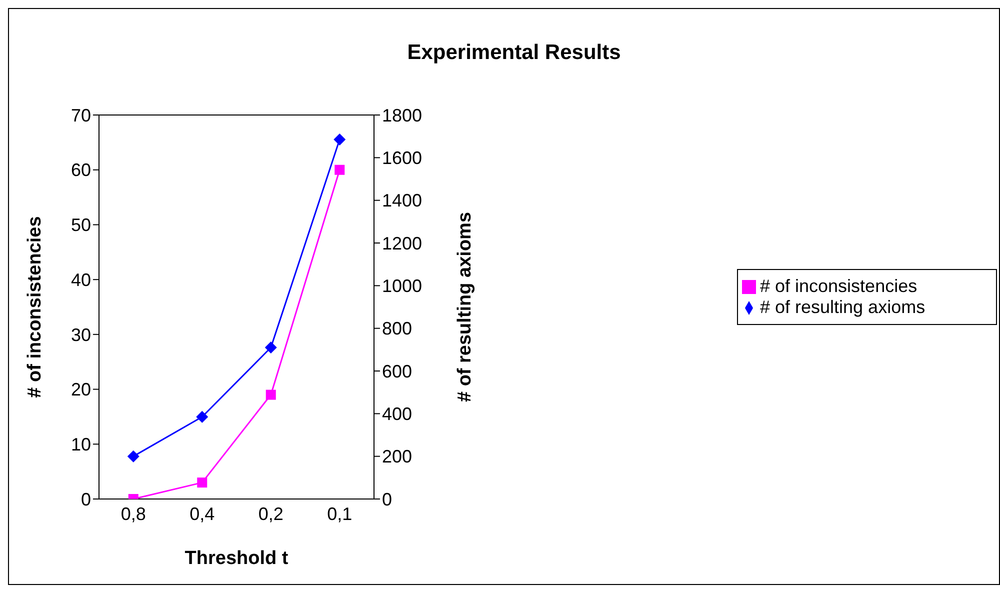 This screenshot has width=1000, height=591. What do you see at coordinates (843, 306) in the screenshot?
I see `legend-label: # of resulting axioms` at bounding box center [843, 306].